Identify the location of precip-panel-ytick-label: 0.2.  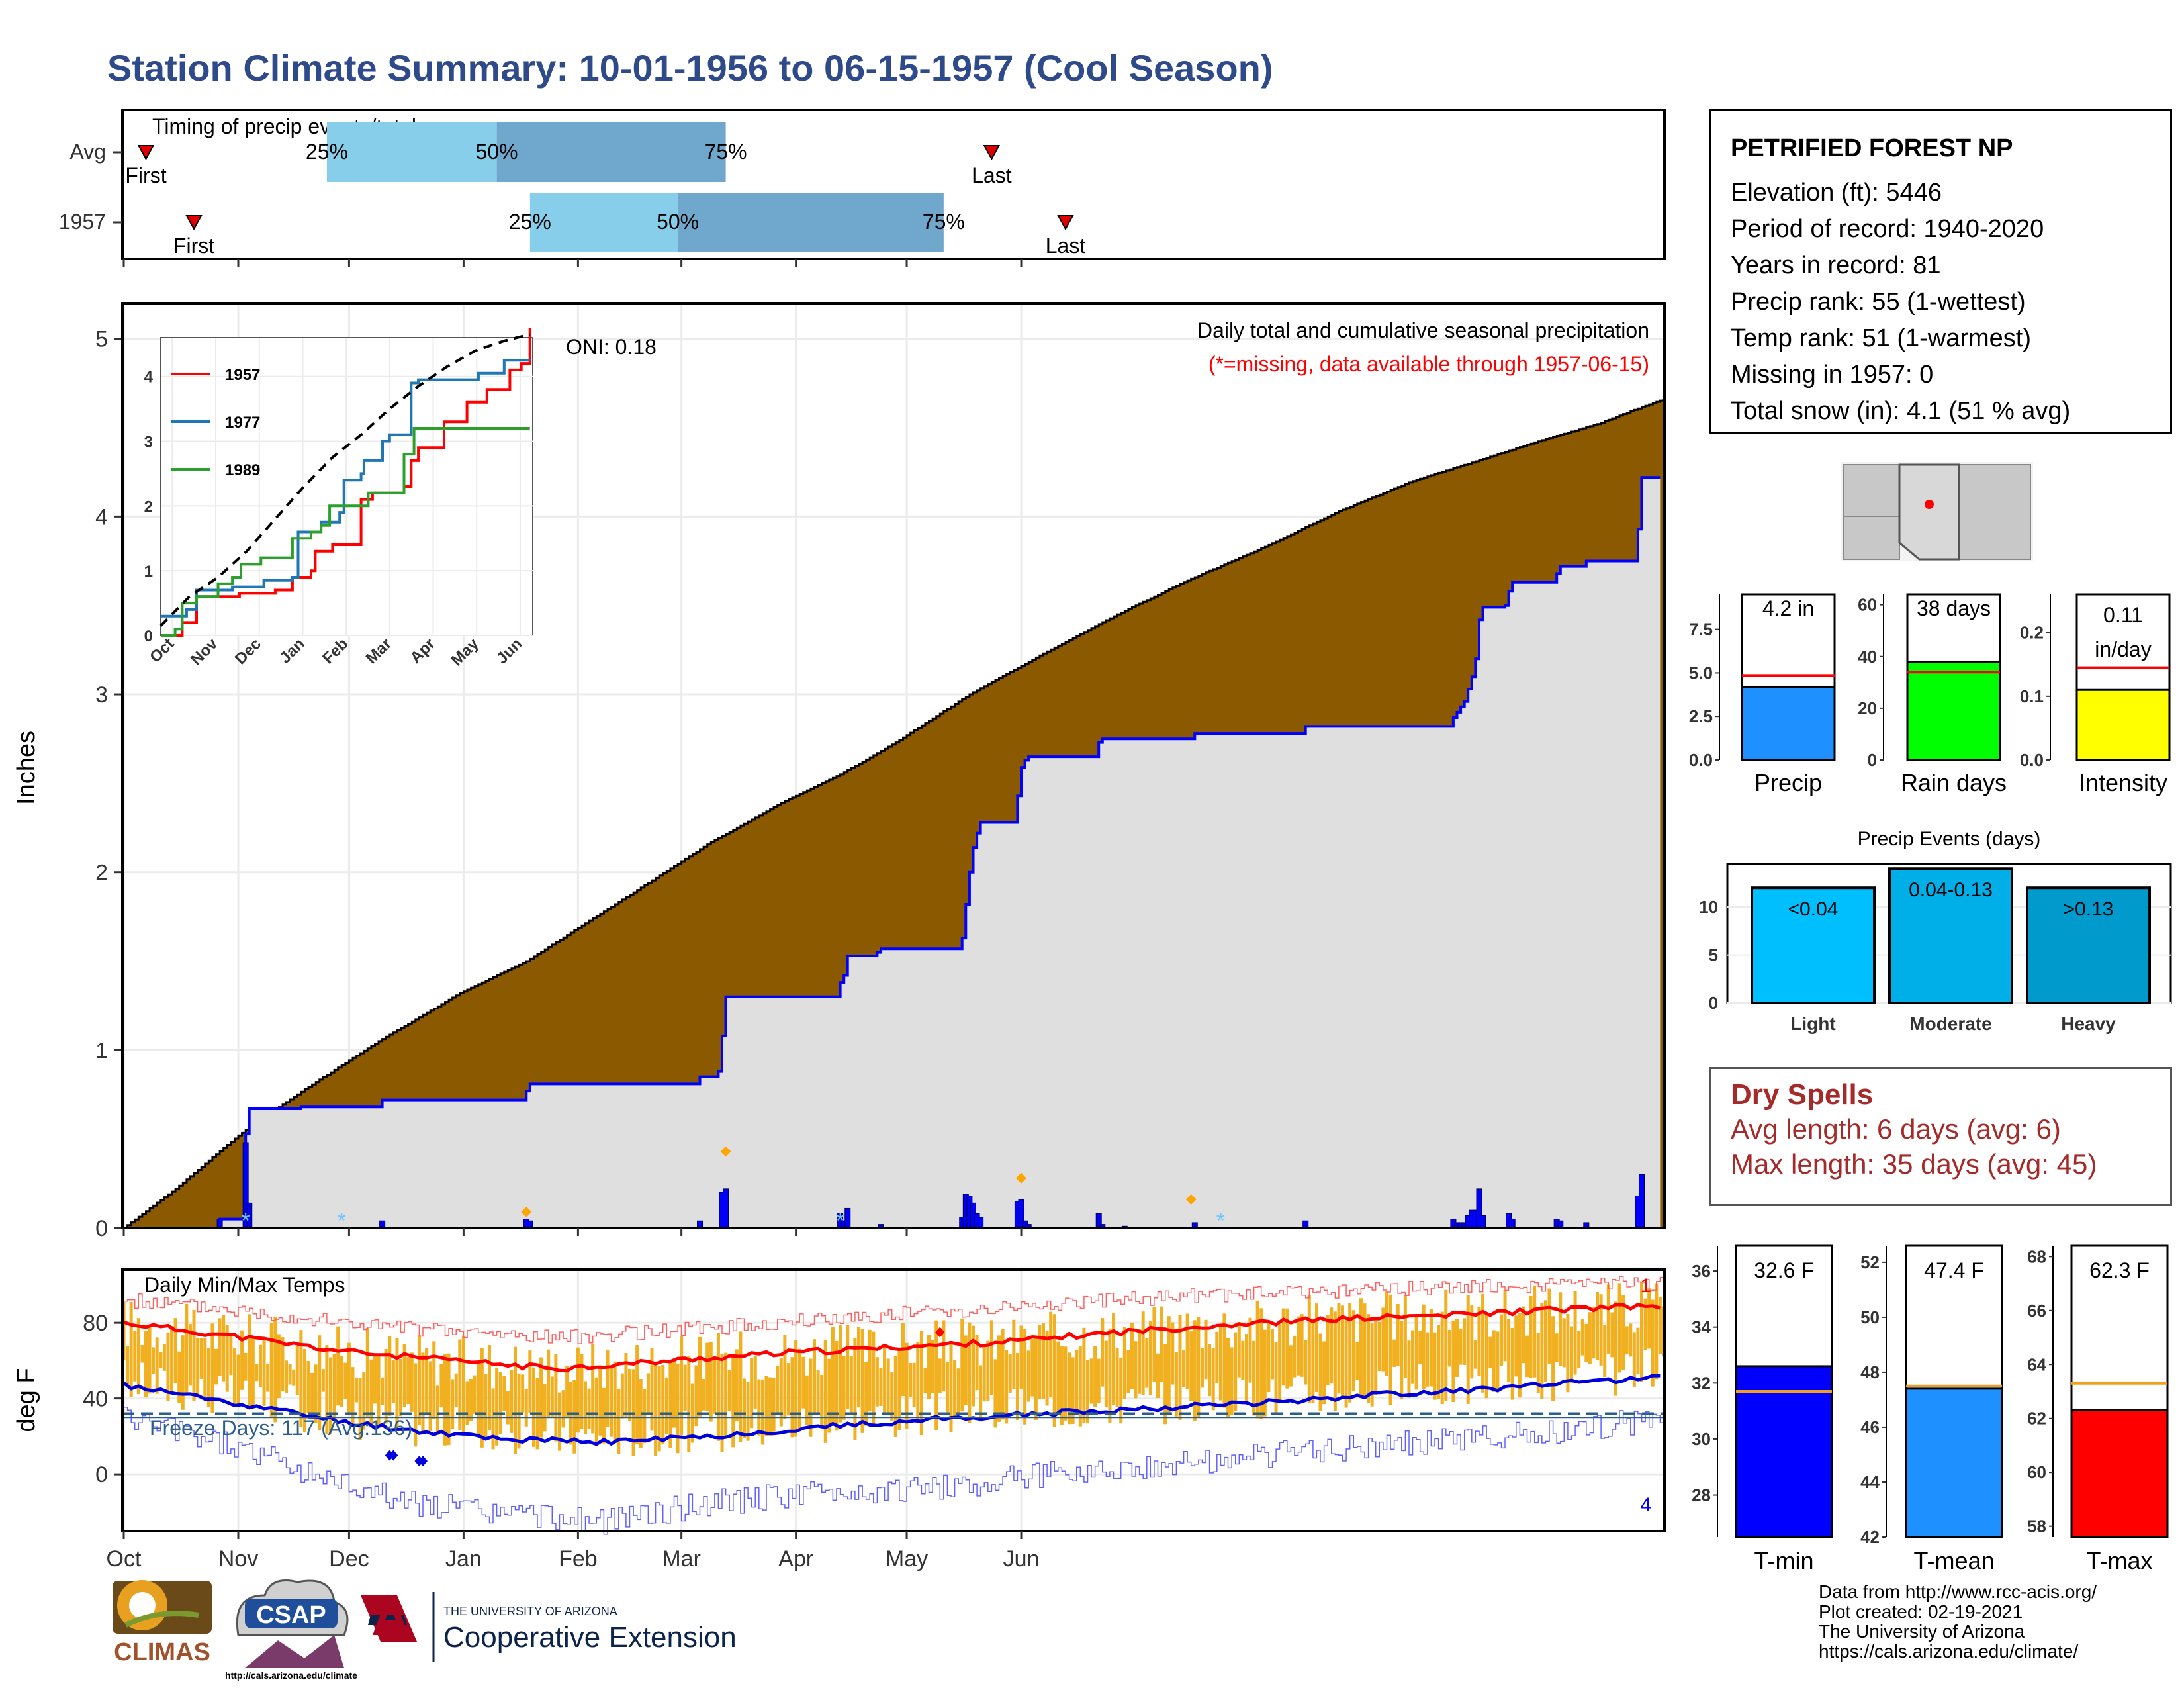
(2032, 633).